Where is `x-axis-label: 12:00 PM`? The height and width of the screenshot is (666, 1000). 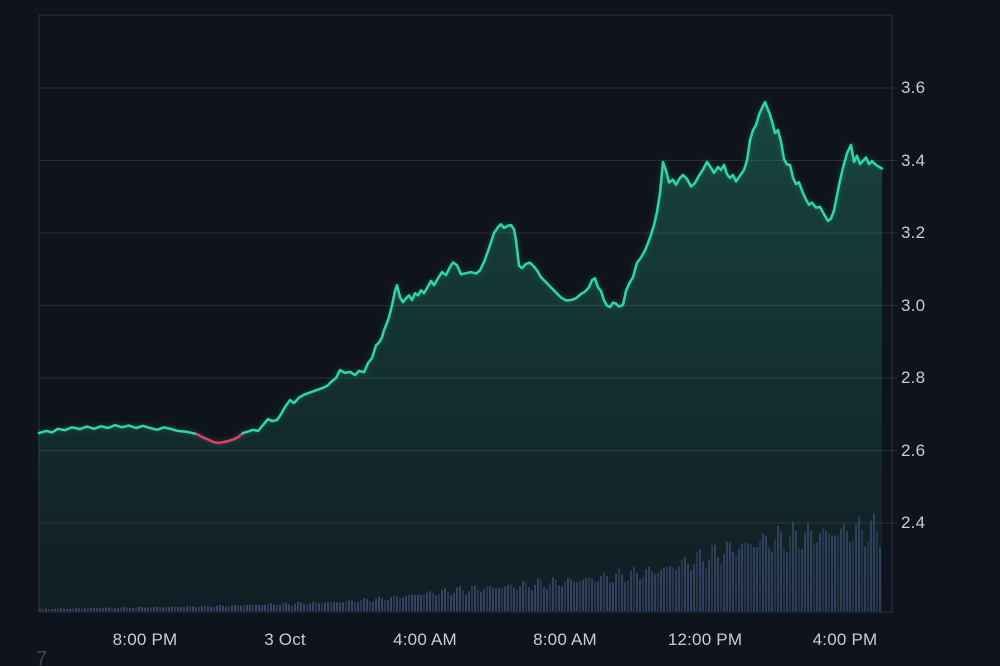
x-axis-label: 12:00 PM is located at coordinates (705, 639).